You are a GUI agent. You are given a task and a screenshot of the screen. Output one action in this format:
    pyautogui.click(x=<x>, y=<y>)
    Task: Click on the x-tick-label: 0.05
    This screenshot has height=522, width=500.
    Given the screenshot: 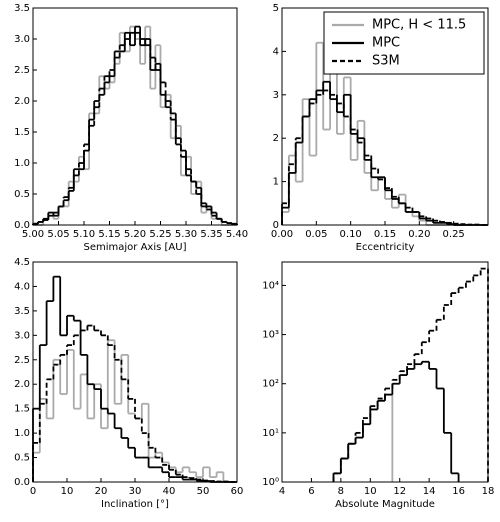 What is the action you would take?
    pyautogui.click(x=316, y=234)
    